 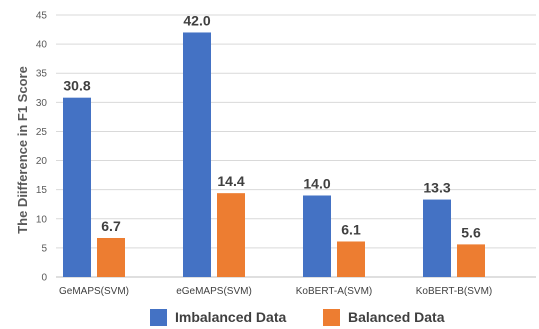 What do you see at coordinates (230, 181) in the screenshot?
I see `data-label: 14.4` at bounding box center [230, 181].